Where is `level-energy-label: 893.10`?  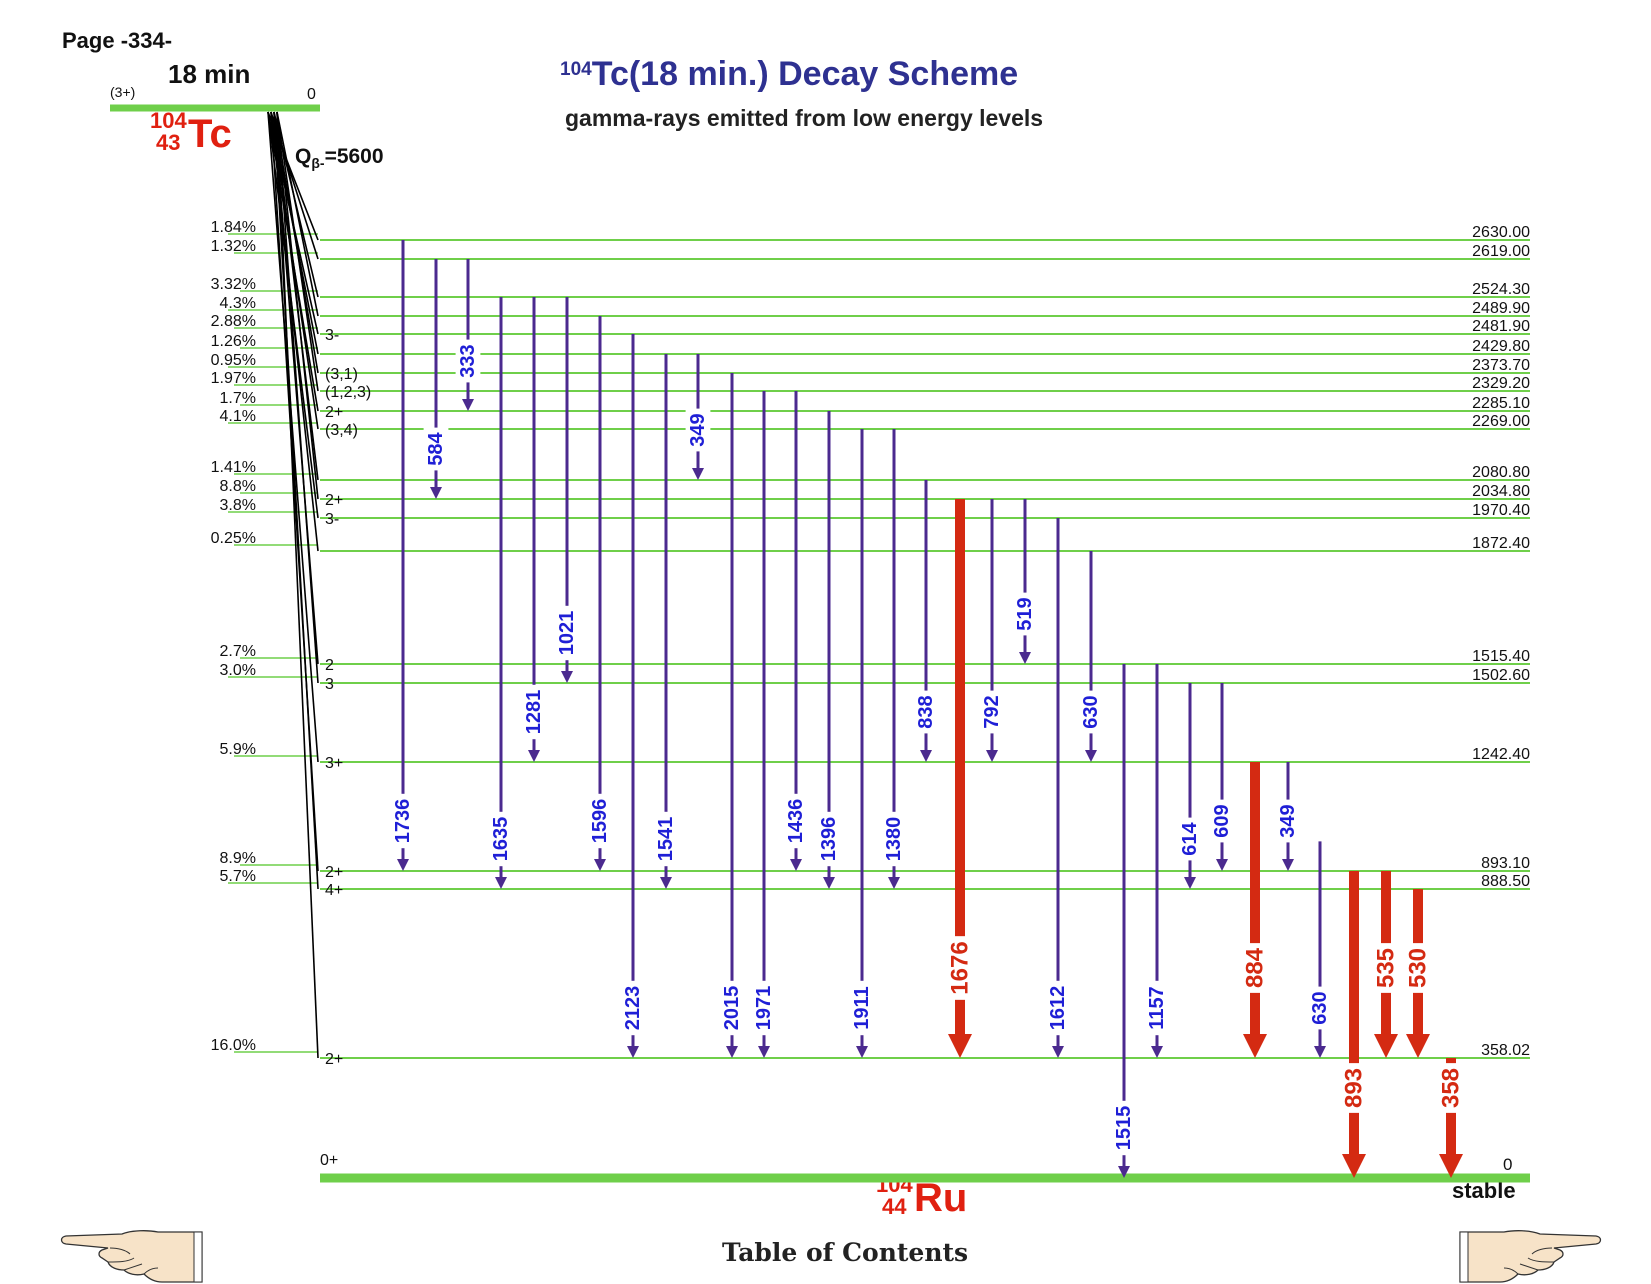
level-energy-label: 893.10 is located at coordinates (1505, 863).